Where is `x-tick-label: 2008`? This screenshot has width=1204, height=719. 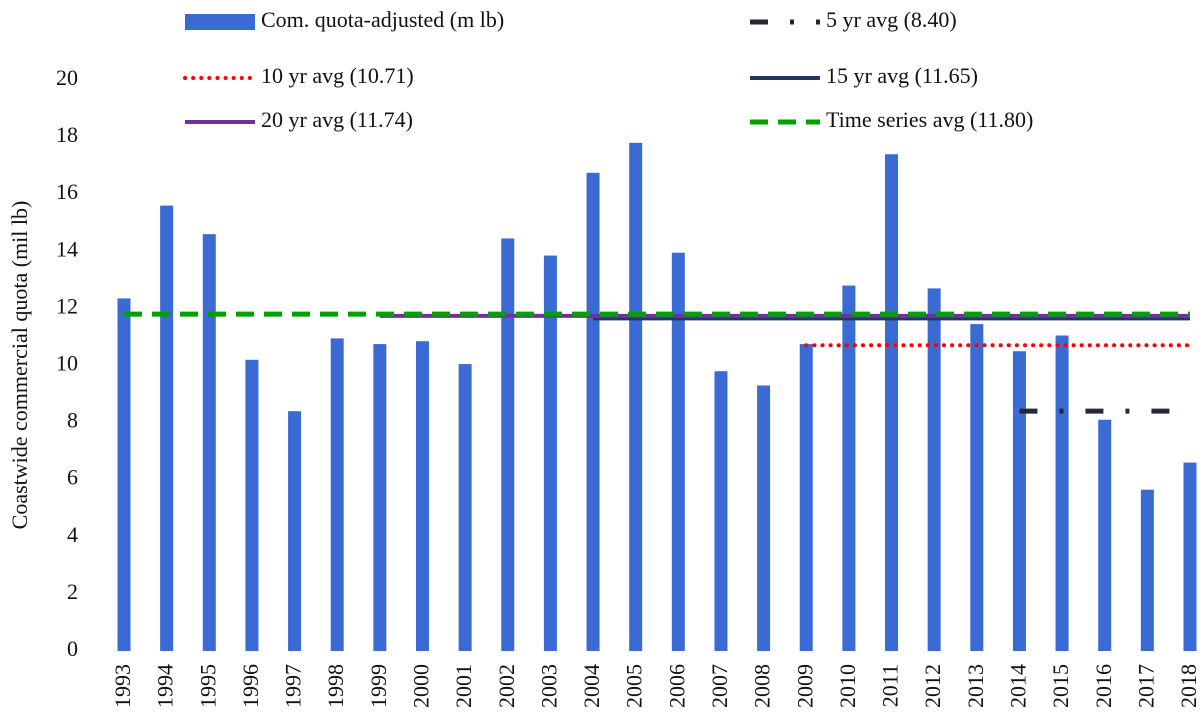 x-tick-label: 2008 is located at coordinates (762, 686).